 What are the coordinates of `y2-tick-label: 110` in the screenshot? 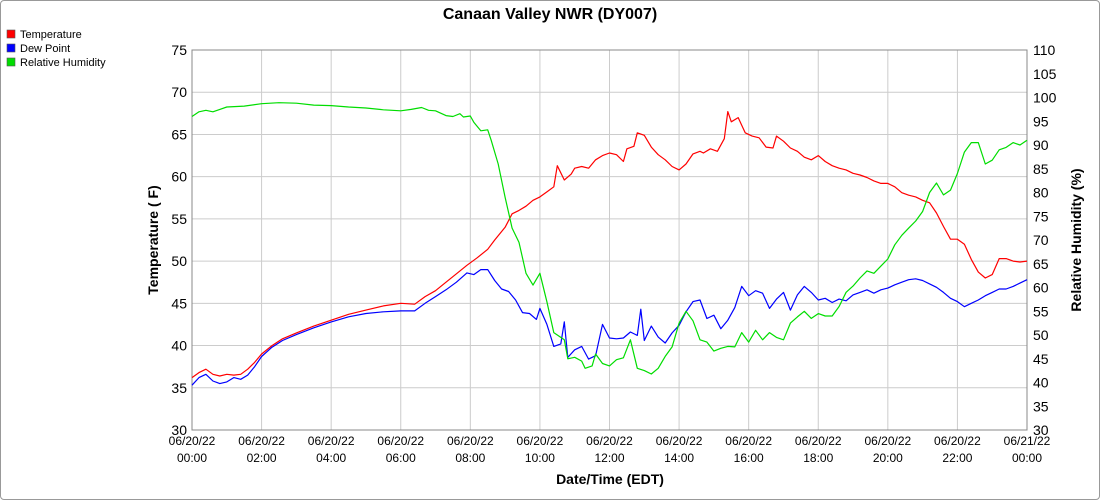 It's located at (1044, 50).